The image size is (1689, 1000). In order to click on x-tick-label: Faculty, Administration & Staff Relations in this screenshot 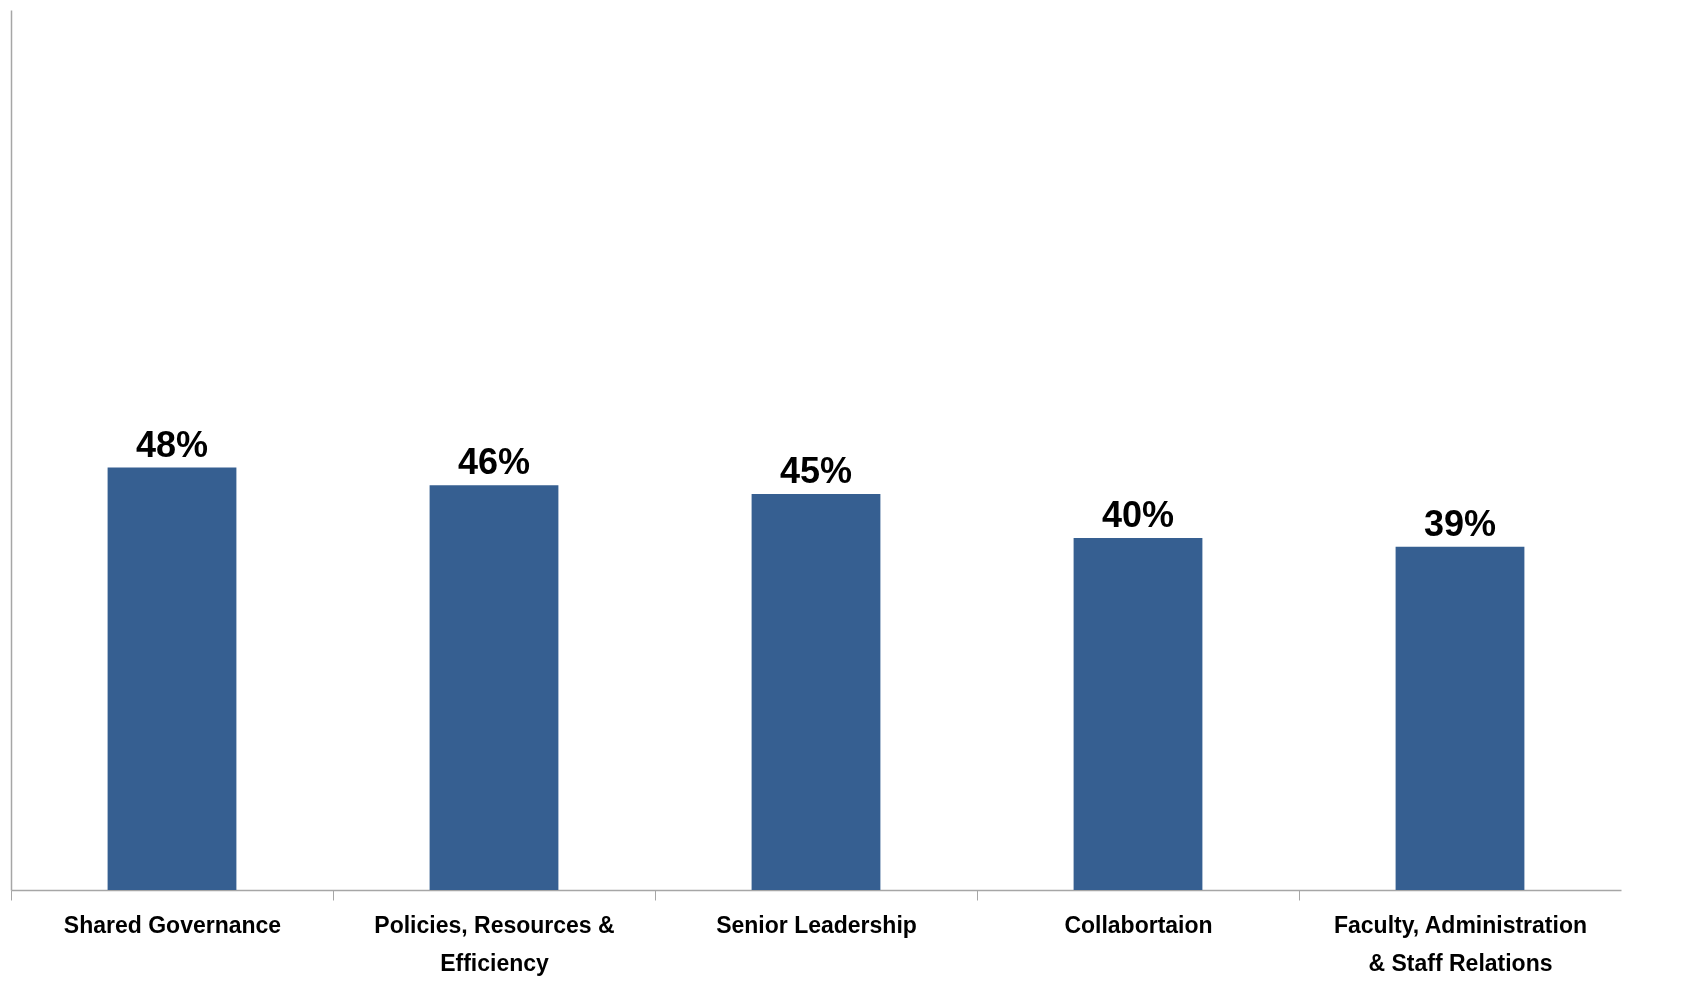, I will do `click(1460, 943)`.